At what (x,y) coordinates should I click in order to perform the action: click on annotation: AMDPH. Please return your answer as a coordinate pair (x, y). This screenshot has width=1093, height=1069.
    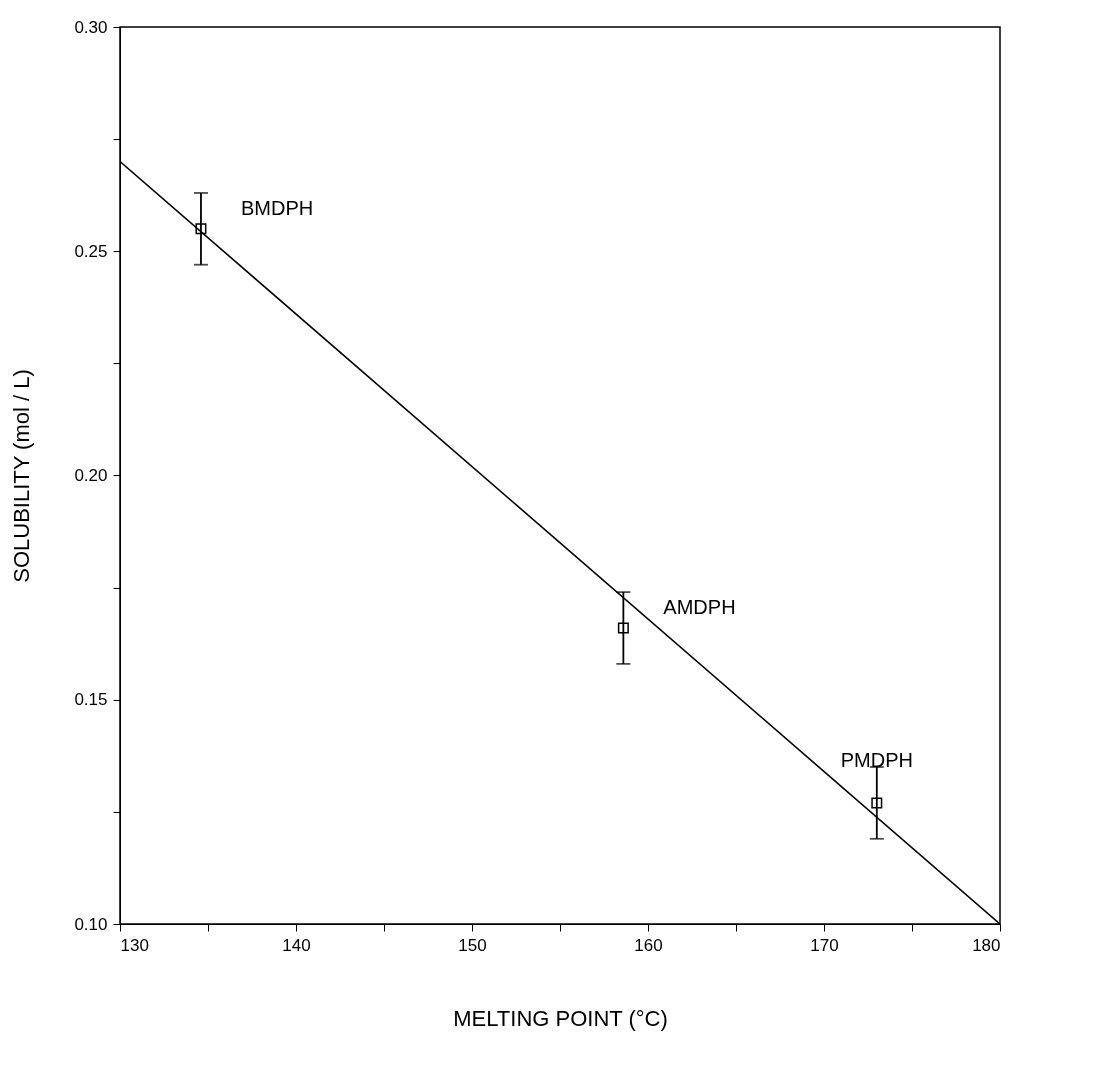
    Looking at the image, I should click on (699, 606).